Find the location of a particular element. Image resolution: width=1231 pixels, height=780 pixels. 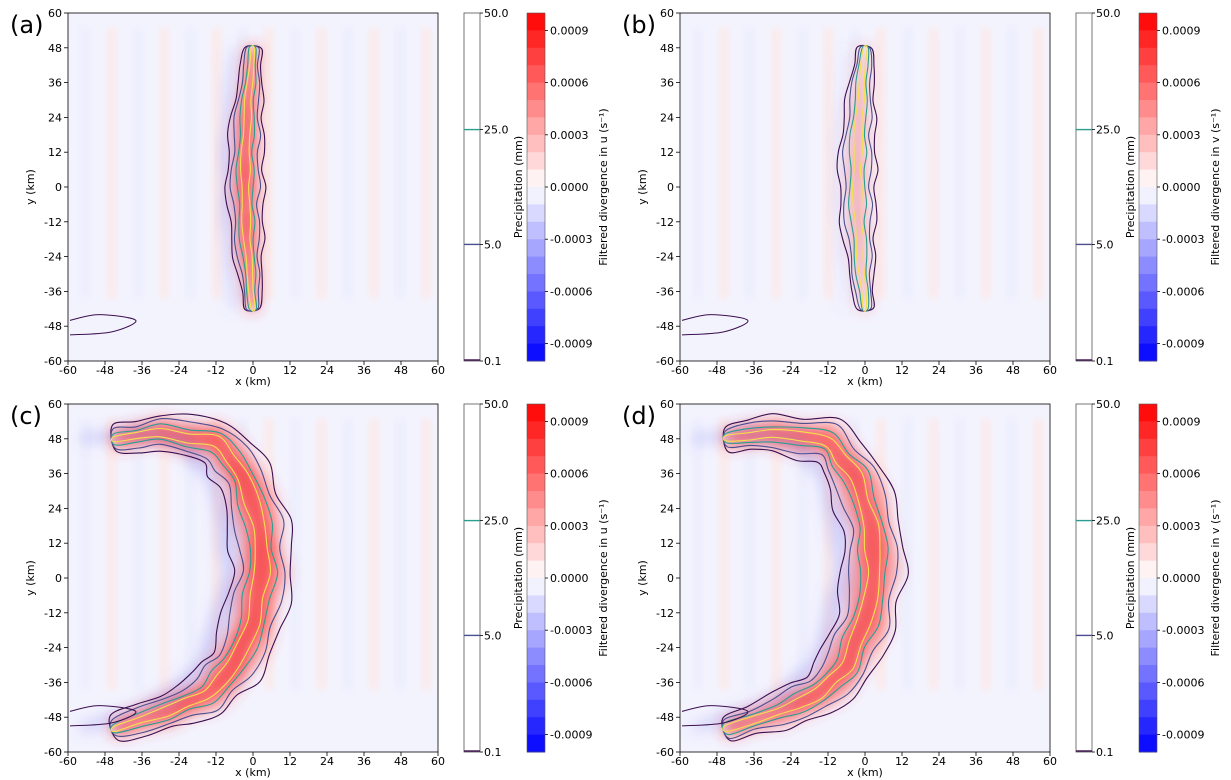

x-axis-label: x (km) is located at coordinates (865, 772).